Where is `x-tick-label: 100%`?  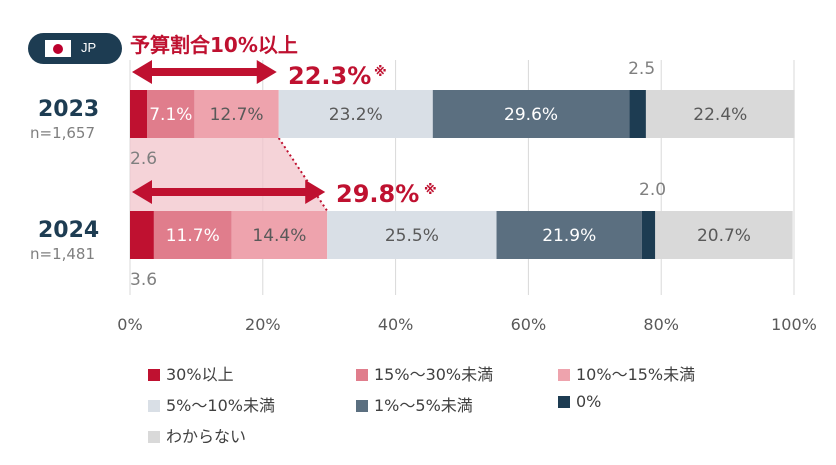 x-tick-label: 100% is located at coordinates (794, 324).